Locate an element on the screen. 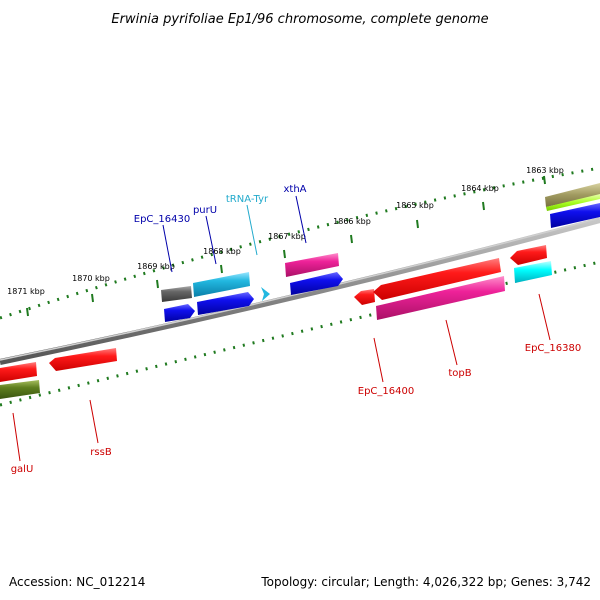 The image size is (600, 600). kbp-label-1868: 1868 kbp is located at coordinates (222, 251).